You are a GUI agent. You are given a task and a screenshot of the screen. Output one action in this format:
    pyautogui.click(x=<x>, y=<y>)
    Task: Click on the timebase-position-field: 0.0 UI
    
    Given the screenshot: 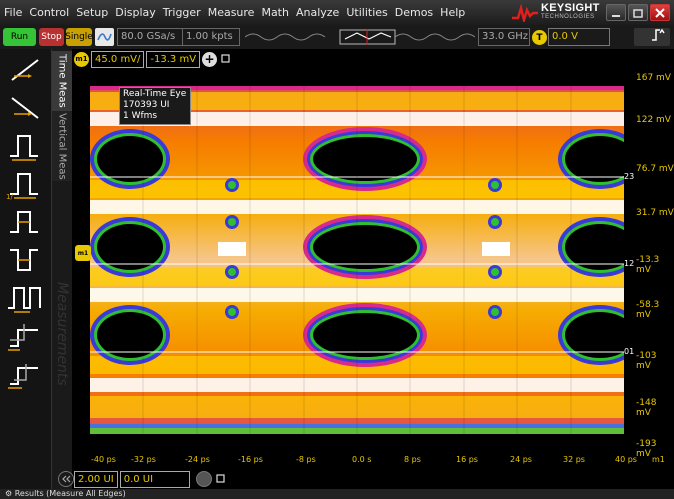 What is the action you would take?
    pyautogui.click(x=154, y=479)
    